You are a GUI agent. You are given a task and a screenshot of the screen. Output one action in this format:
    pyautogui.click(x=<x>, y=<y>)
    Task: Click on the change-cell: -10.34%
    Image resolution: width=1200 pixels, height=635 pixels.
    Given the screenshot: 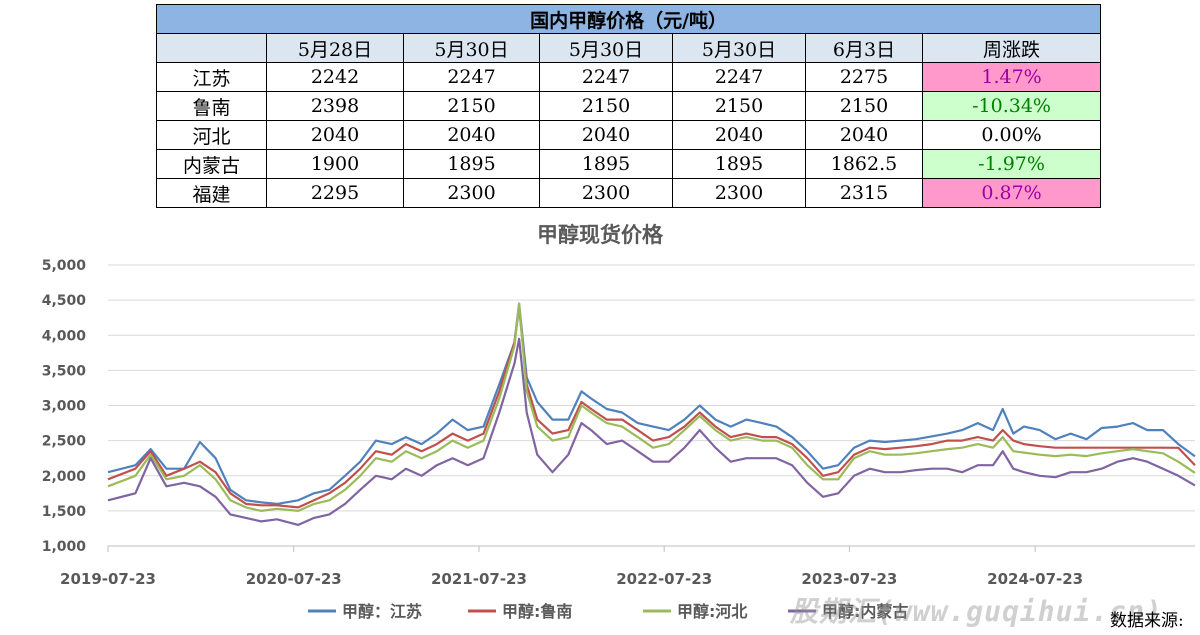 What is the action you would take?
    pyautogui.click(x=1011, y=106)
    